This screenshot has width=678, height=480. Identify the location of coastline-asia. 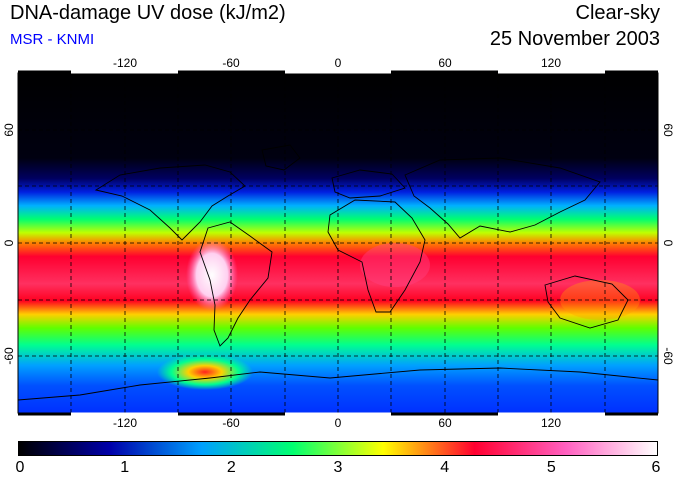
(502, 198).